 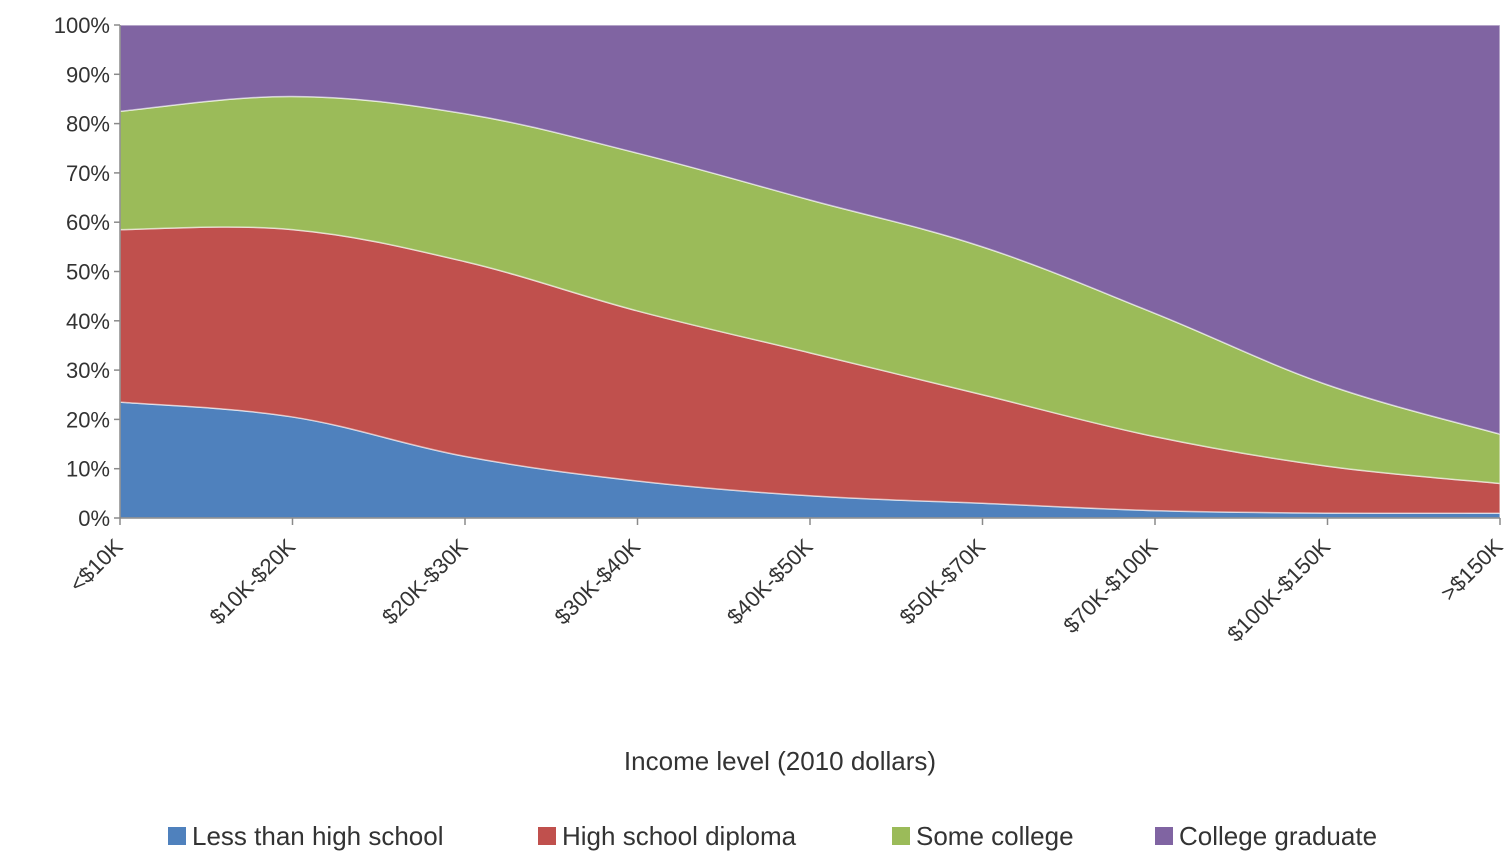 I want to click on x-tick-label: $30K-$40K, so click(x=598, y=582).